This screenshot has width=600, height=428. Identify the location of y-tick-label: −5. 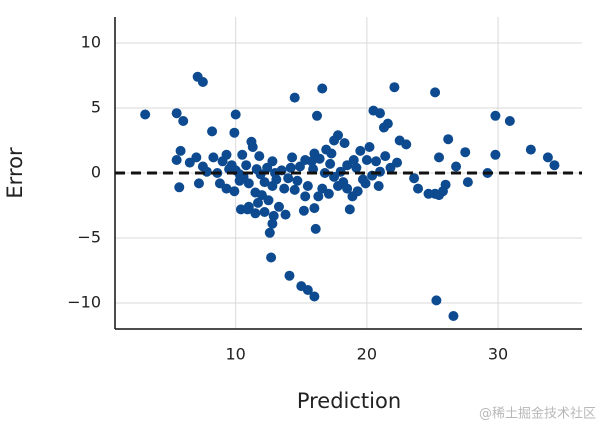
(89, 237).